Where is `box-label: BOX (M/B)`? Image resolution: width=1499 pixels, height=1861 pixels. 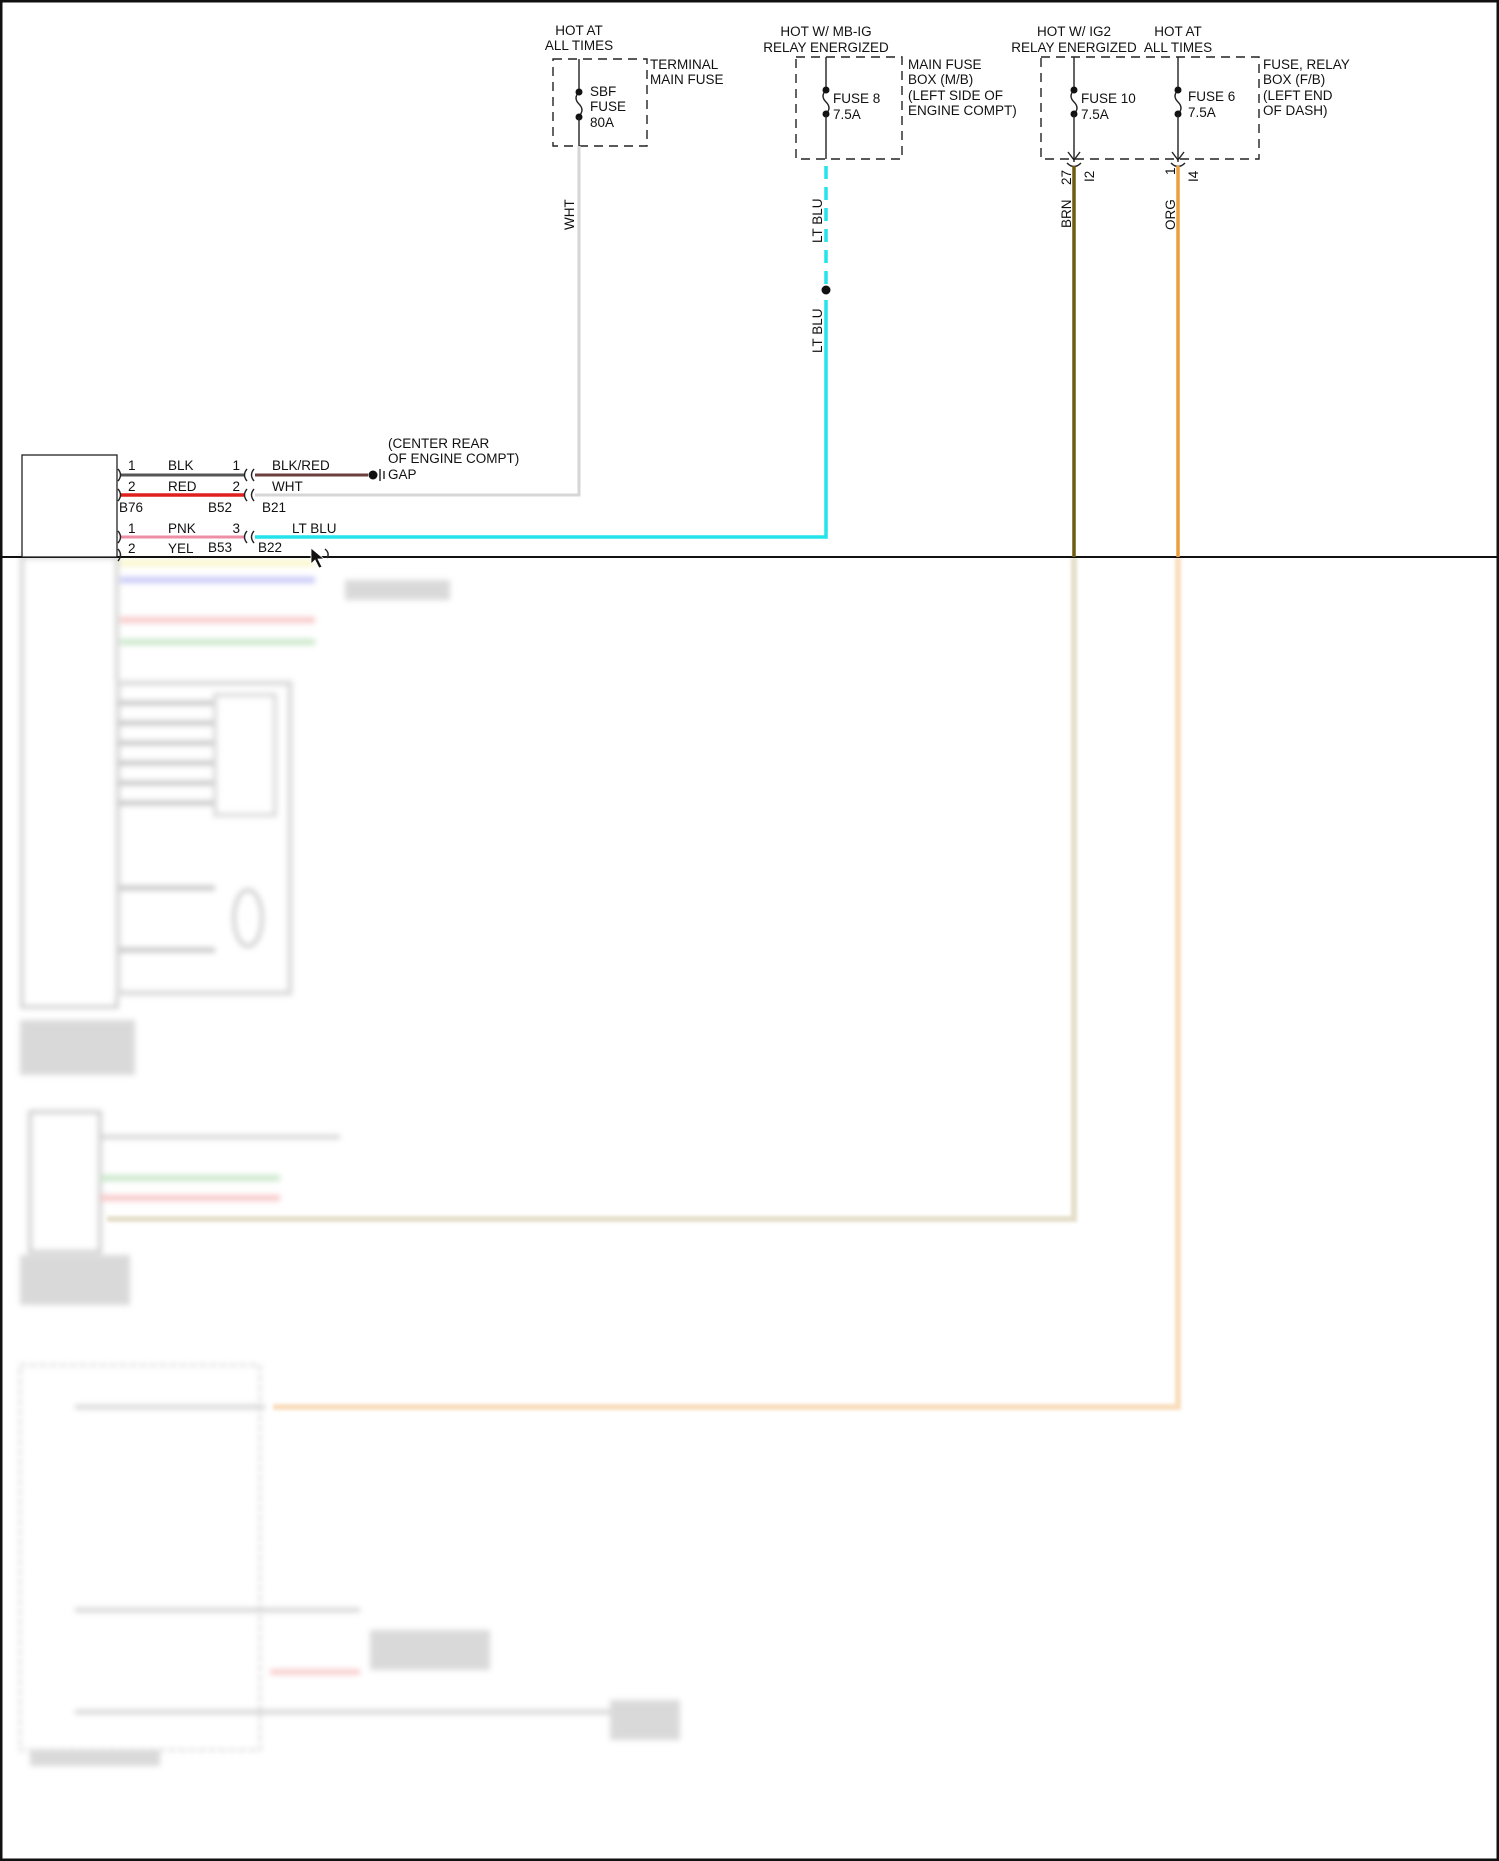 box-label: BOX (M/B) is located at coordinates (940, 79).